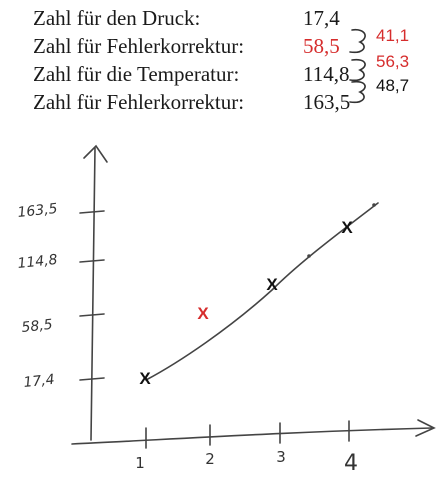 The image size is (448, 496). What do you see at coordinates (327, 102) in the screenshot?
I see `row-value: 163,5` at bounding box center [327, 102].